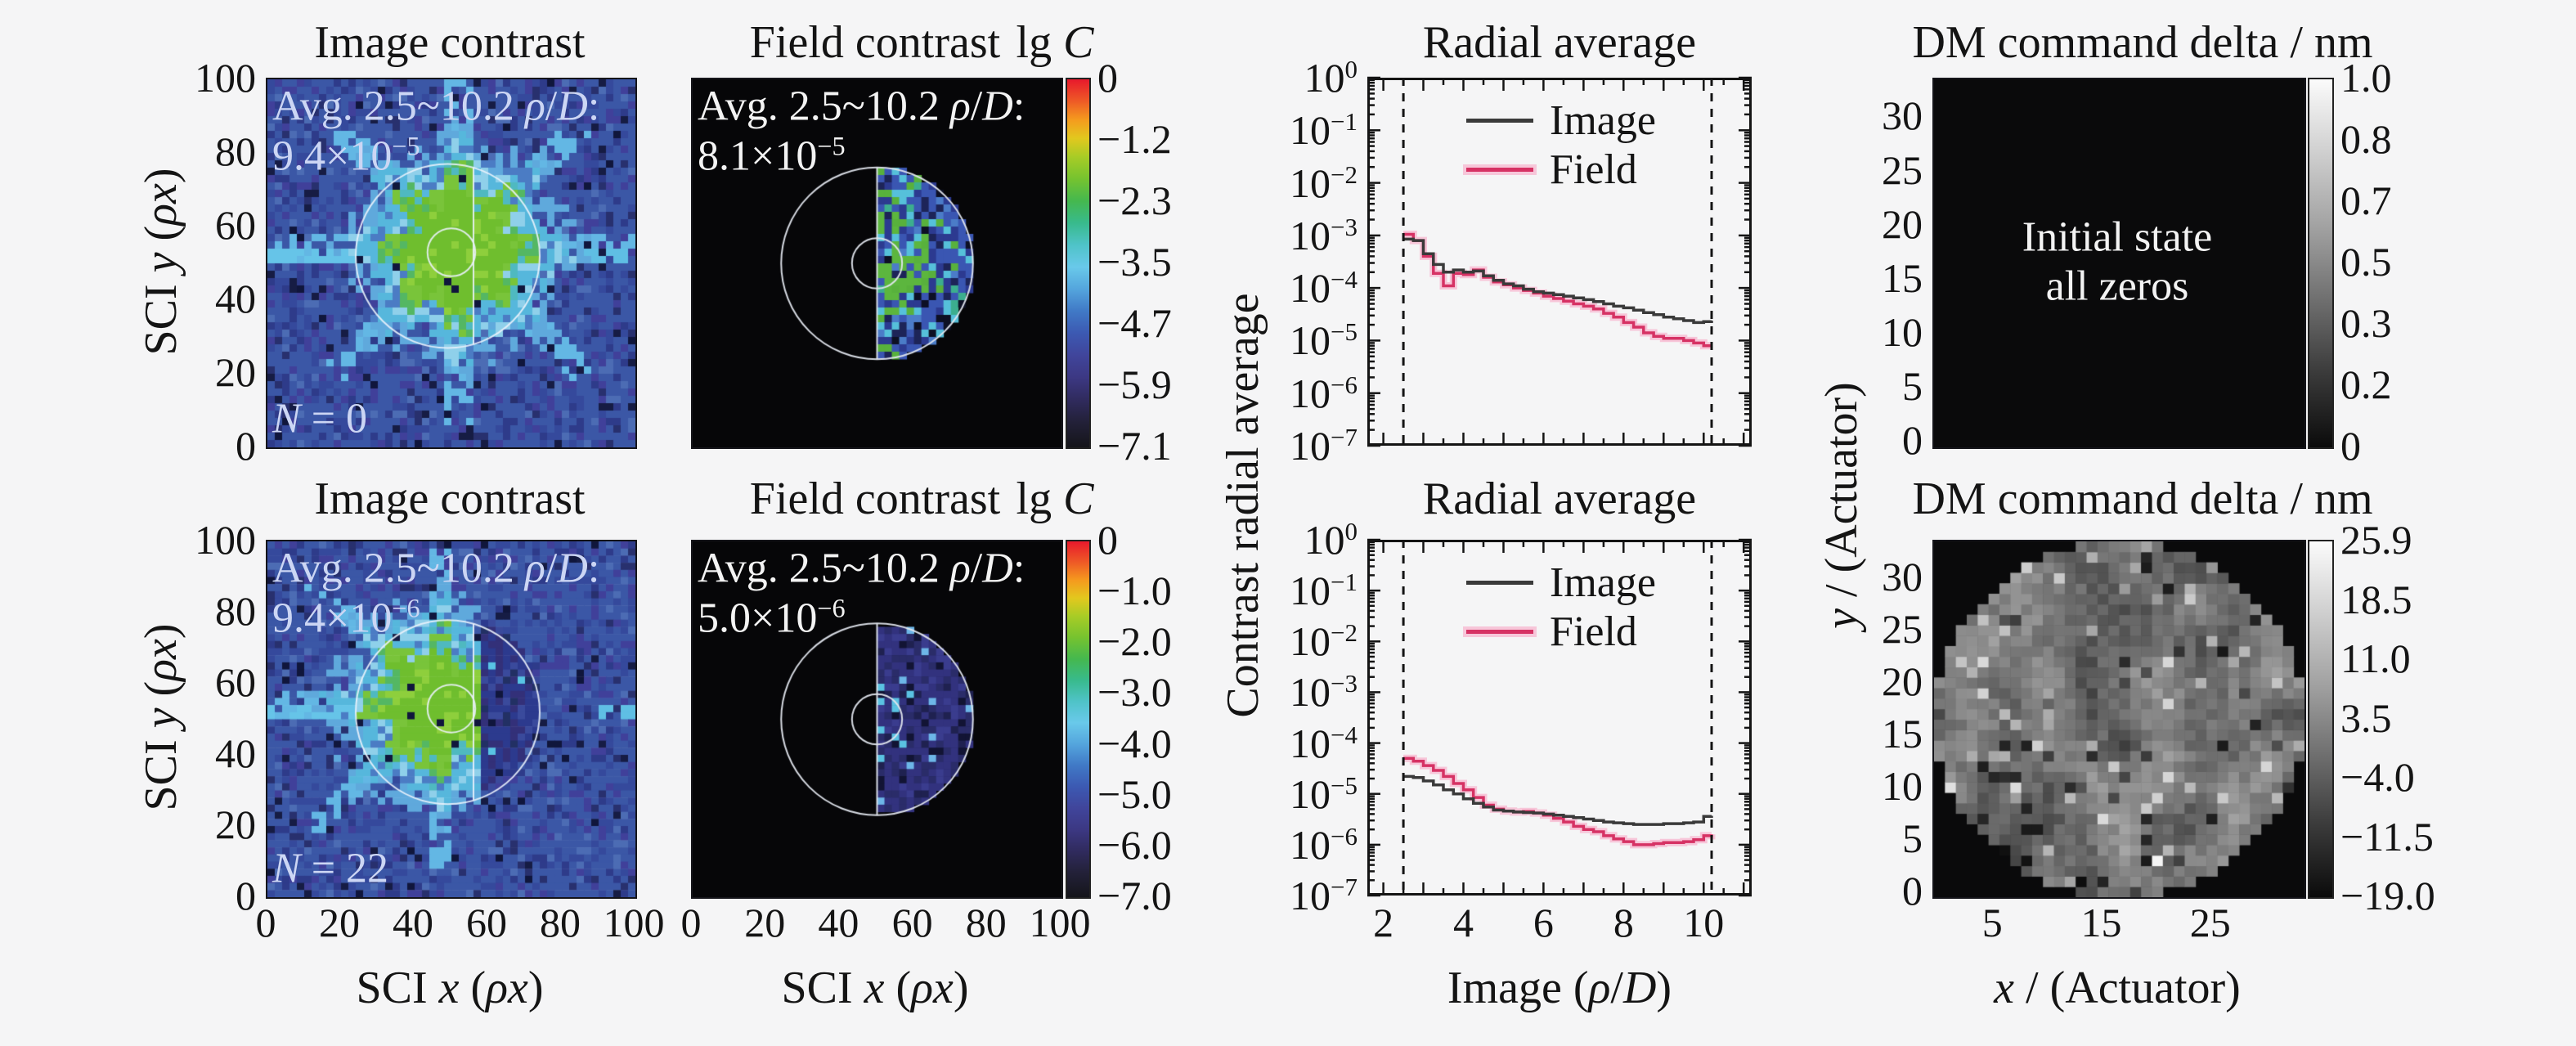 The width and height of the screenshot is (2576, 1046). I want to click on y-tick-label: 30, so click(1902, 115).